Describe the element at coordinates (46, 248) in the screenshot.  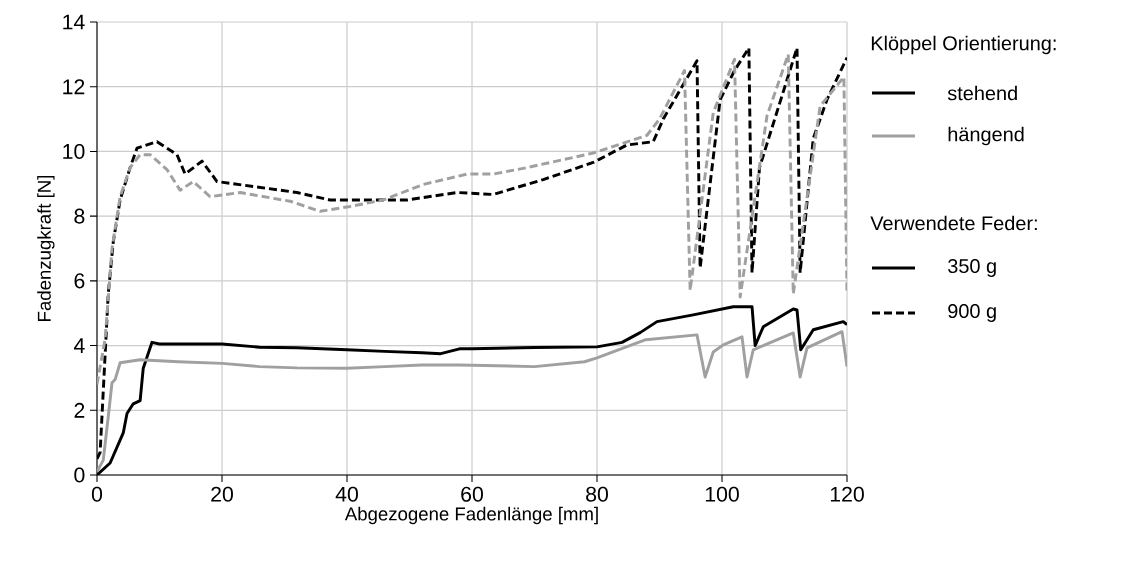
I see `y-axis-title: Fadenzugkraft [N]` at that location.